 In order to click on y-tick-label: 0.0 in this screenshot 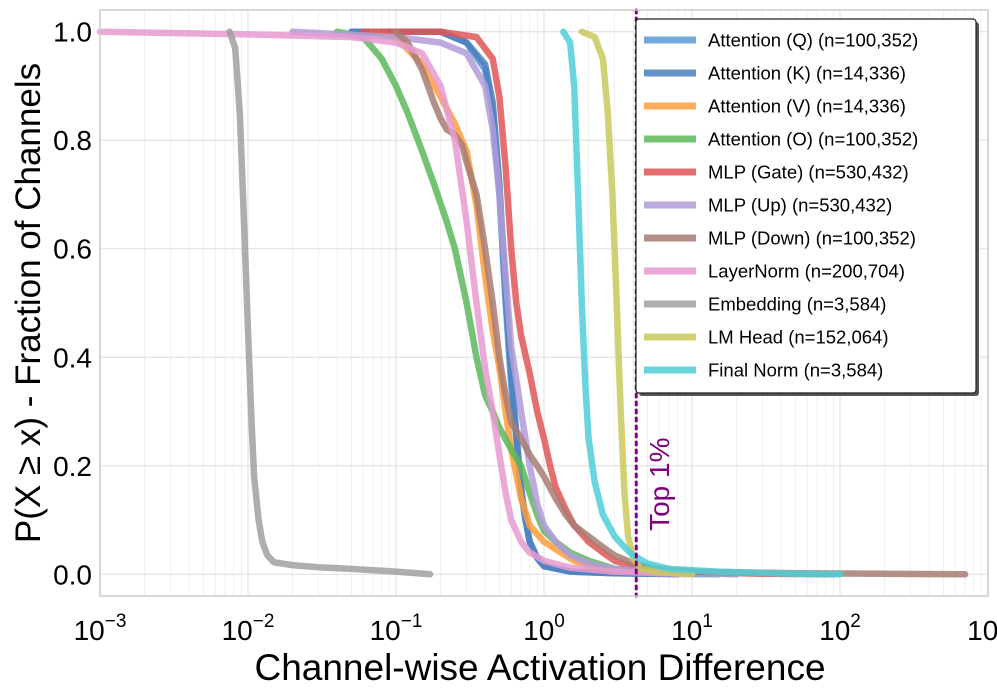, I will do `click(72, 574)`.